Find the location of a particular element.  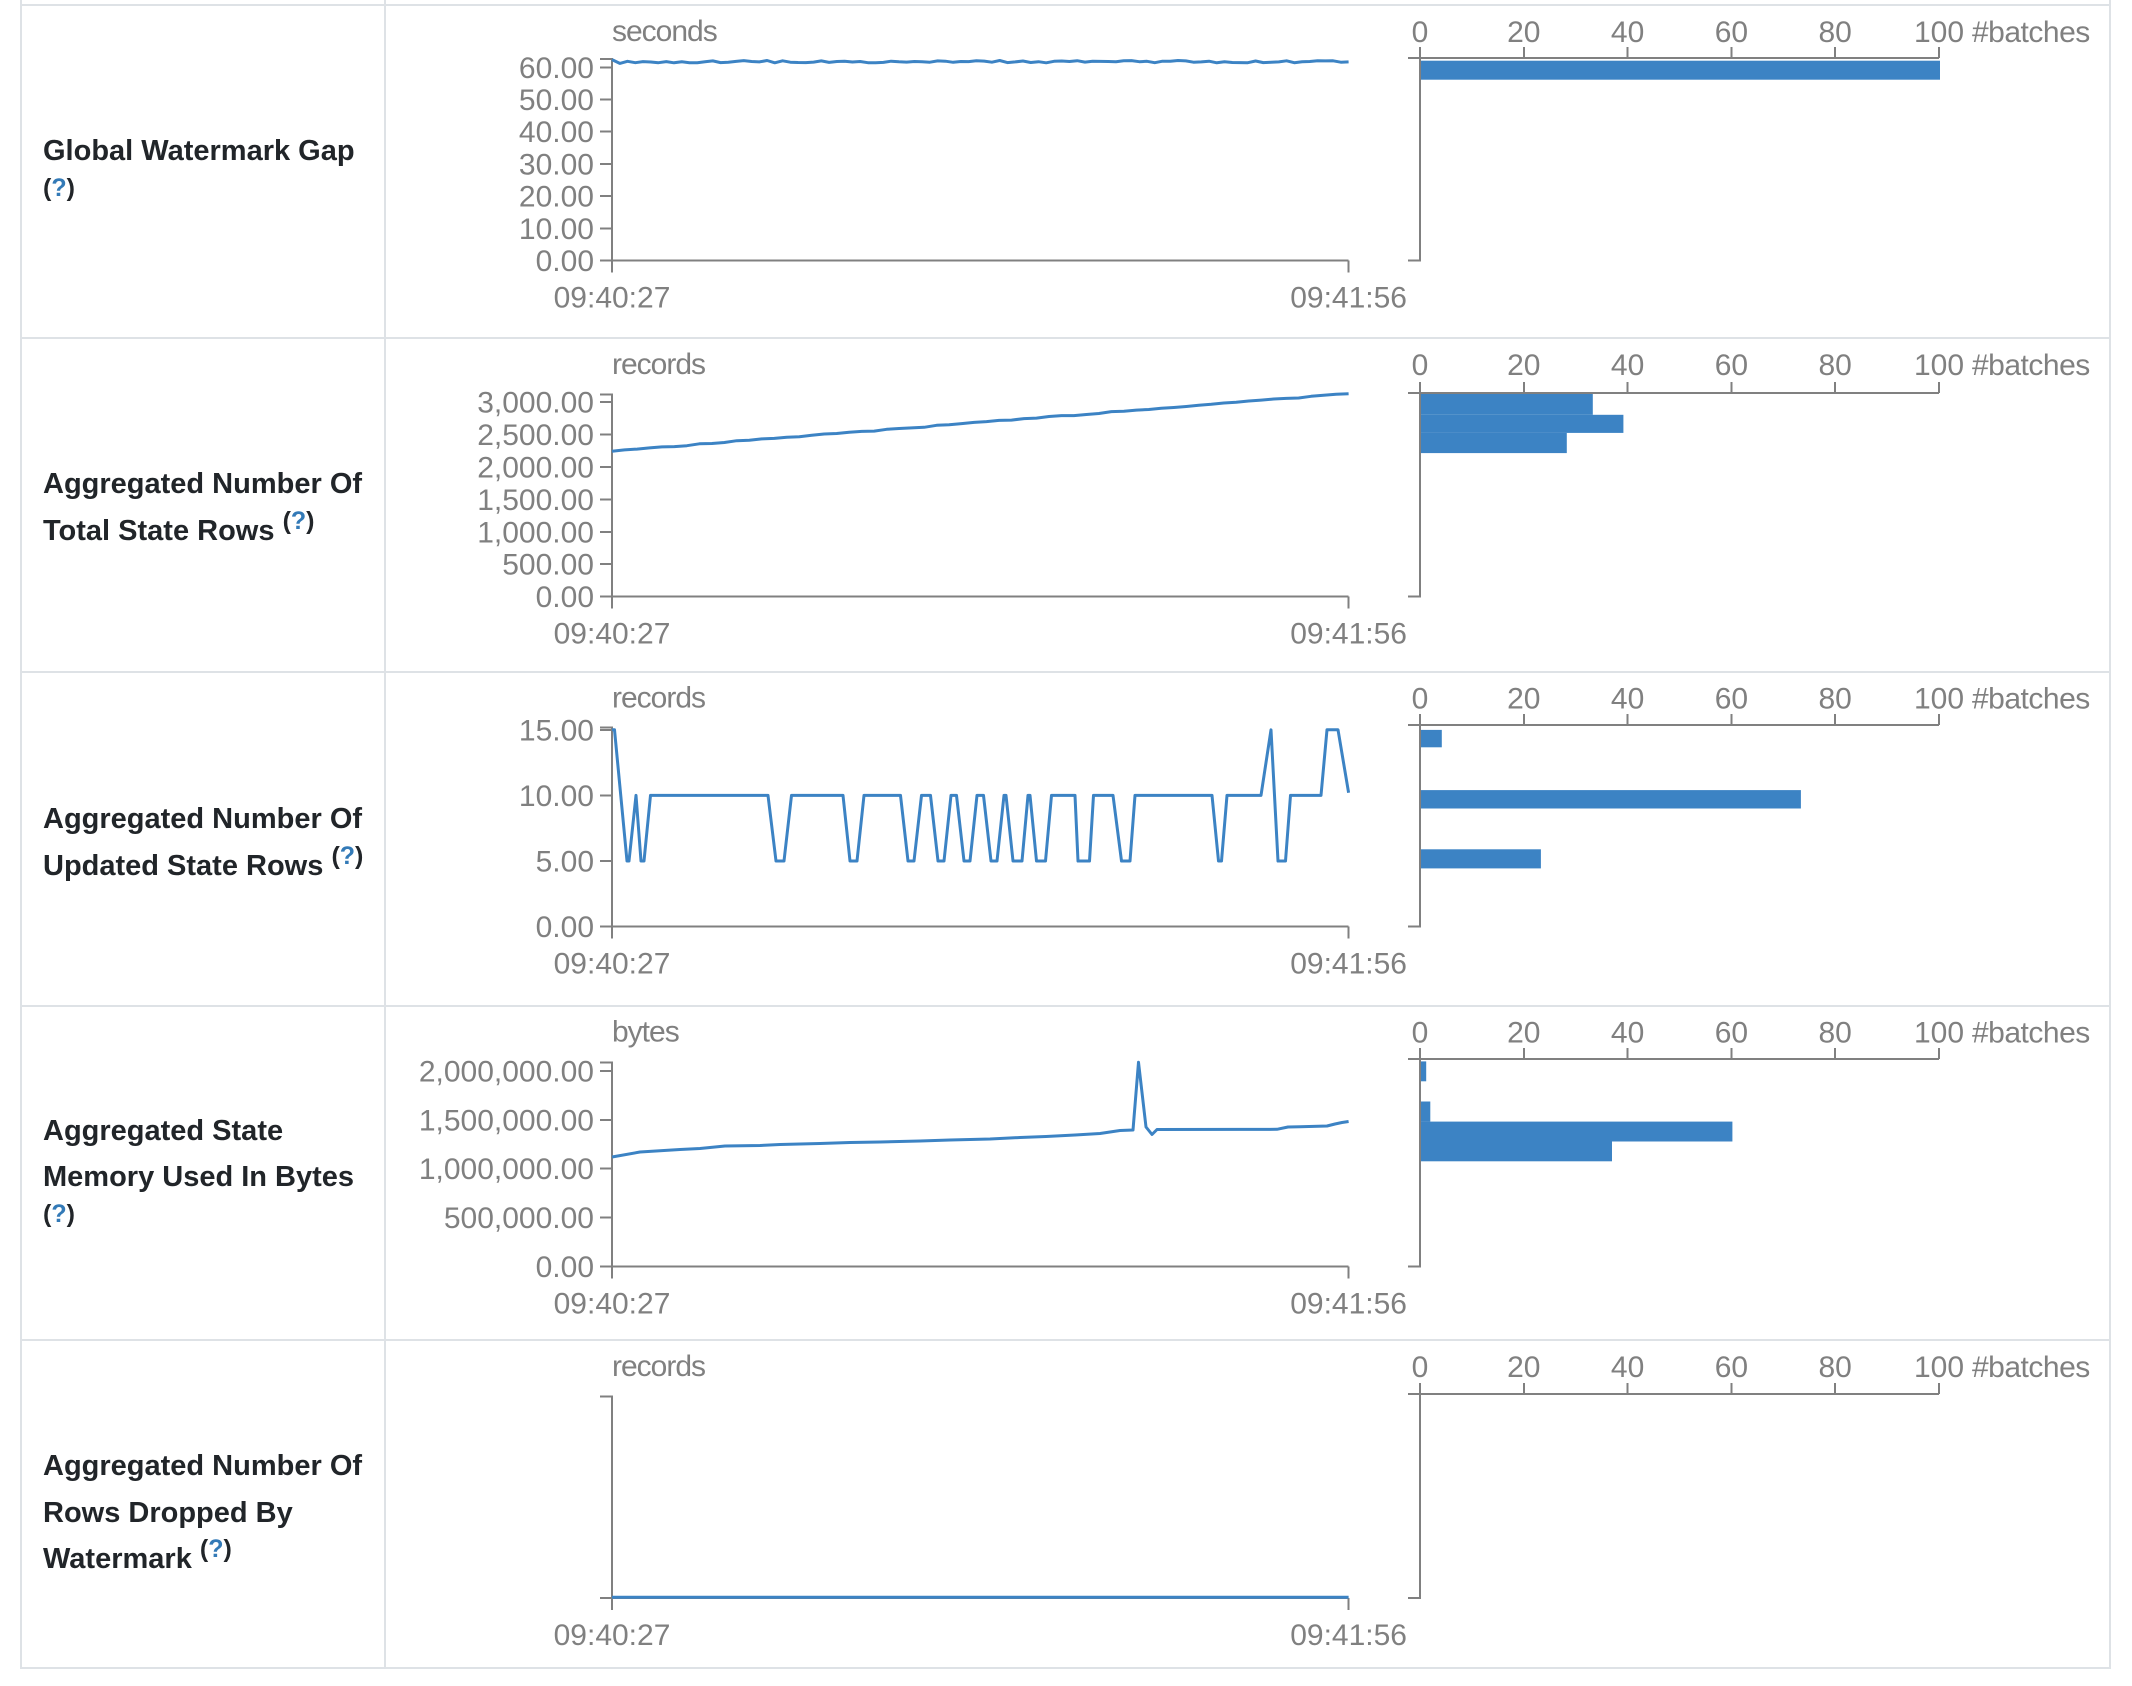

svg-text: 1,000,000.00 is located at coordinates (506, 1169).